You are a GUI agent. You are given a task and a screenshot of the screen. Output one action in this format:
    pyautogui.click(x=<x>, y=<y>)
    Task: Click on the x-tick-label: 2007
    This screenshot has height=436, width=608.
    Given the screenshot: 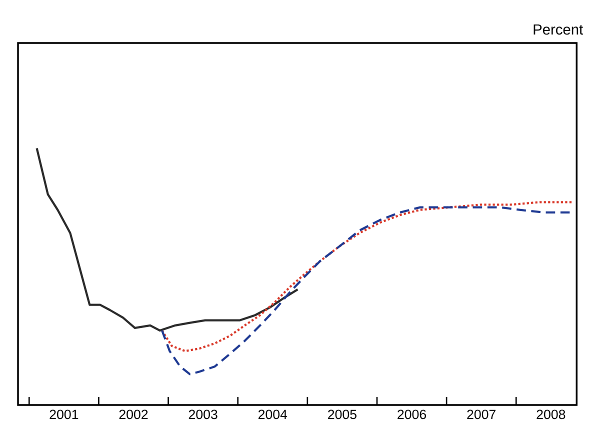 What is the action you would take?
    pyautogui.click(x=481, y=415)
    